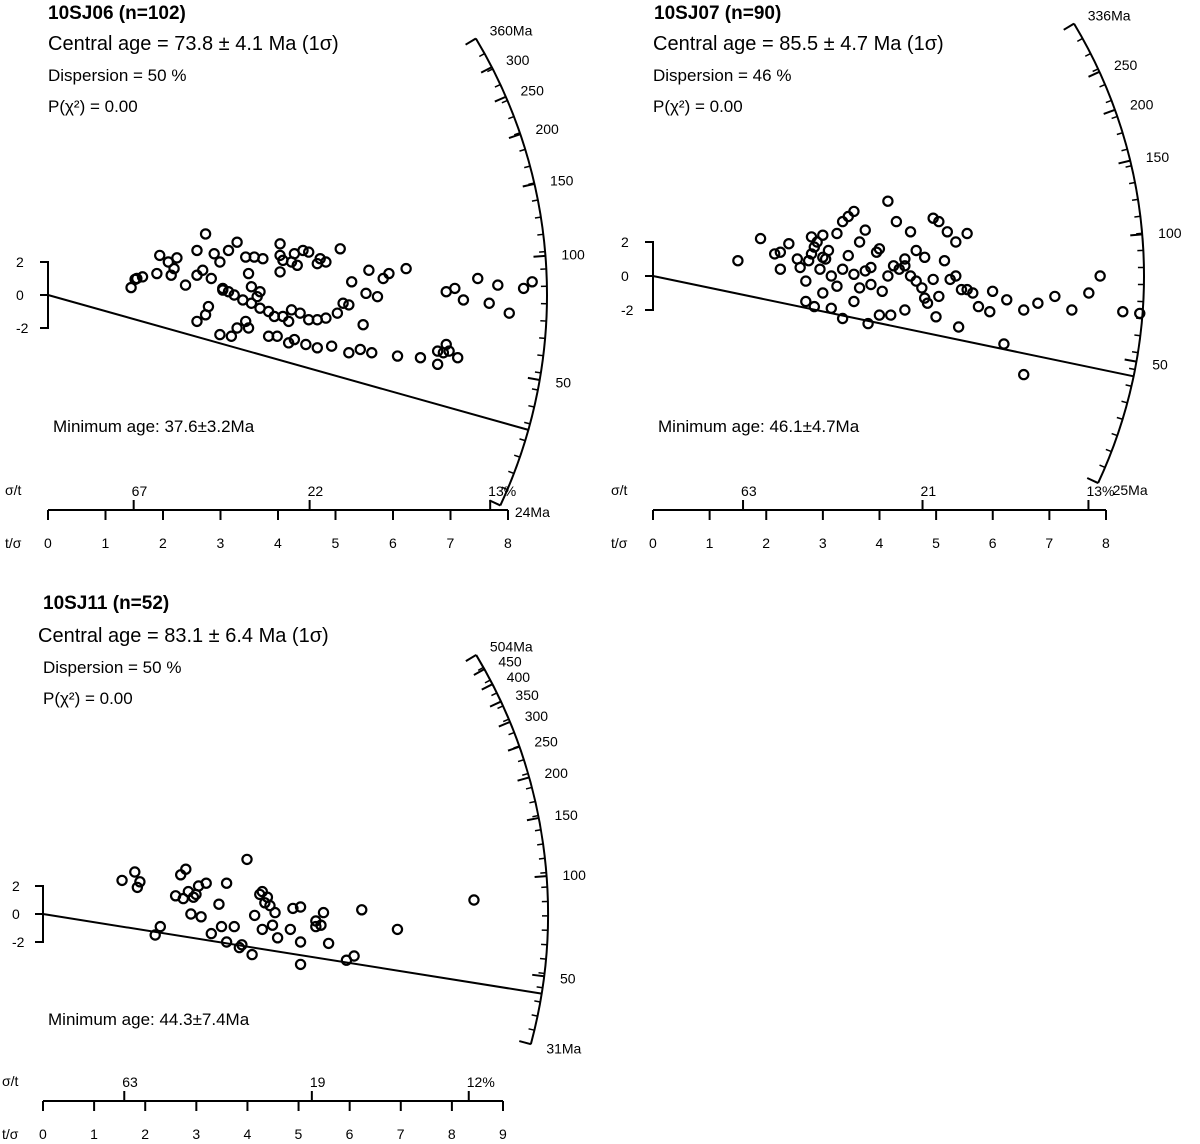 This screenshot has height=1144, width=1200. What do you see at coordinates (625, 242) in the screenshot?
I see `y-tick-label: 2` at bounding box center [625, 242].